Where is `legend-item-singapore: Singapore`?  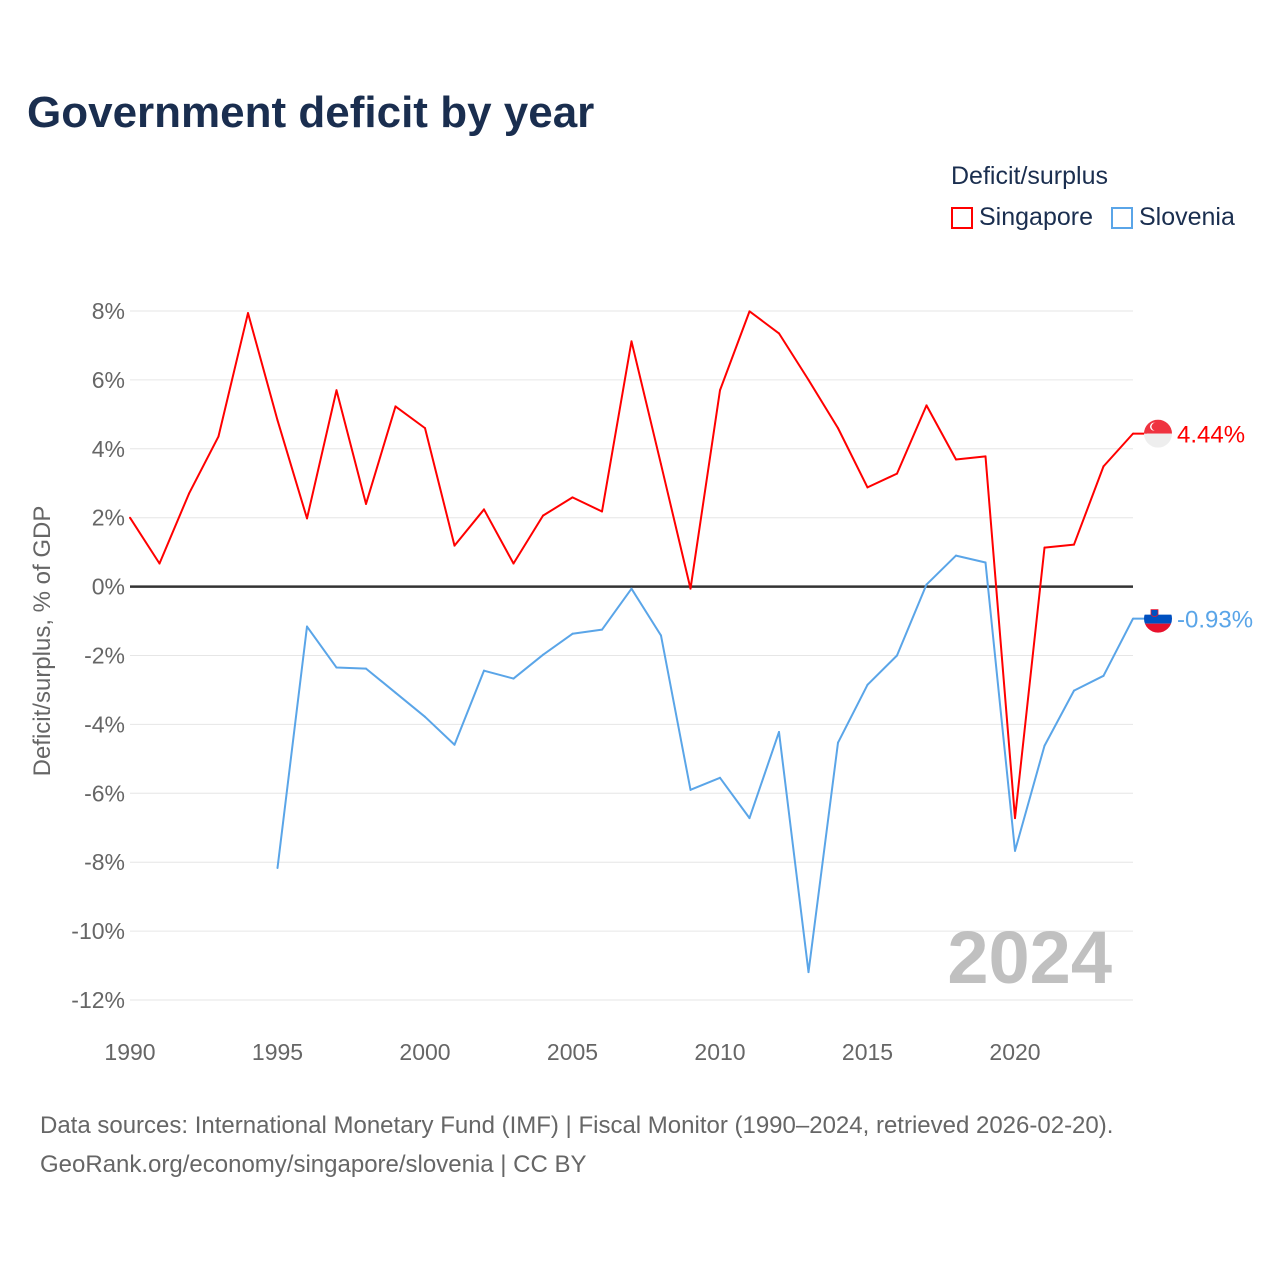 legend-item-singapore: Singapore is located at coordinates (1022, 217).